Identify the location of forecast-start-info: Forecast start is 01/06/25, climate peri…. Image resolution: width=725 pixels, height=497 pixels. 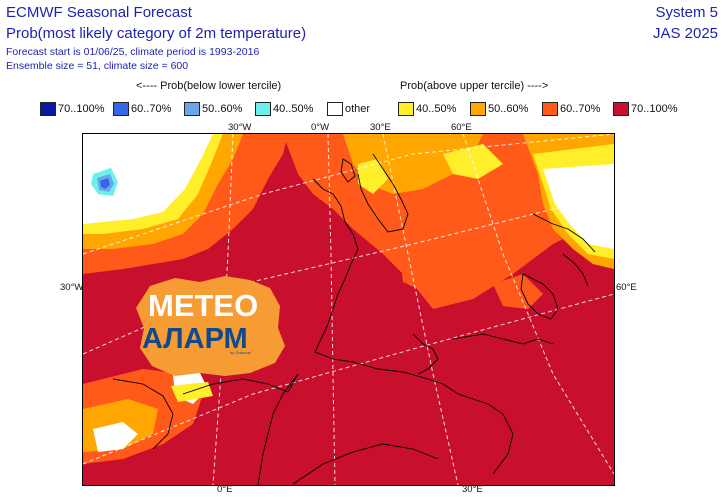
(133, 52).